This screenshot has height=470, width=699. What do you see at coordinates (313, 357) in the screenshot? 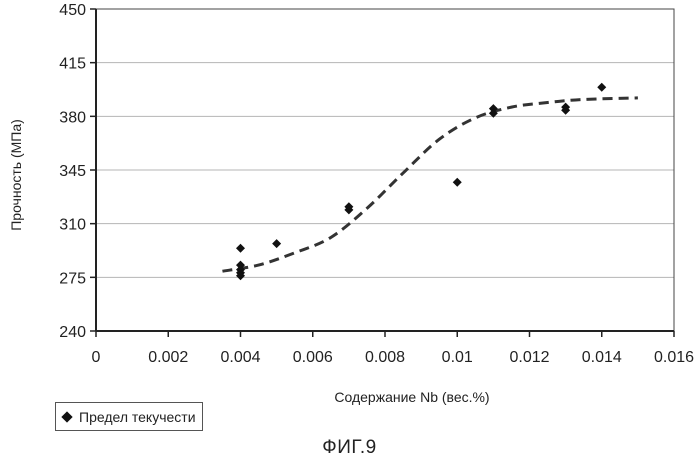
I see `x-tick-label: 0.006` at bounding box center [313, 357].